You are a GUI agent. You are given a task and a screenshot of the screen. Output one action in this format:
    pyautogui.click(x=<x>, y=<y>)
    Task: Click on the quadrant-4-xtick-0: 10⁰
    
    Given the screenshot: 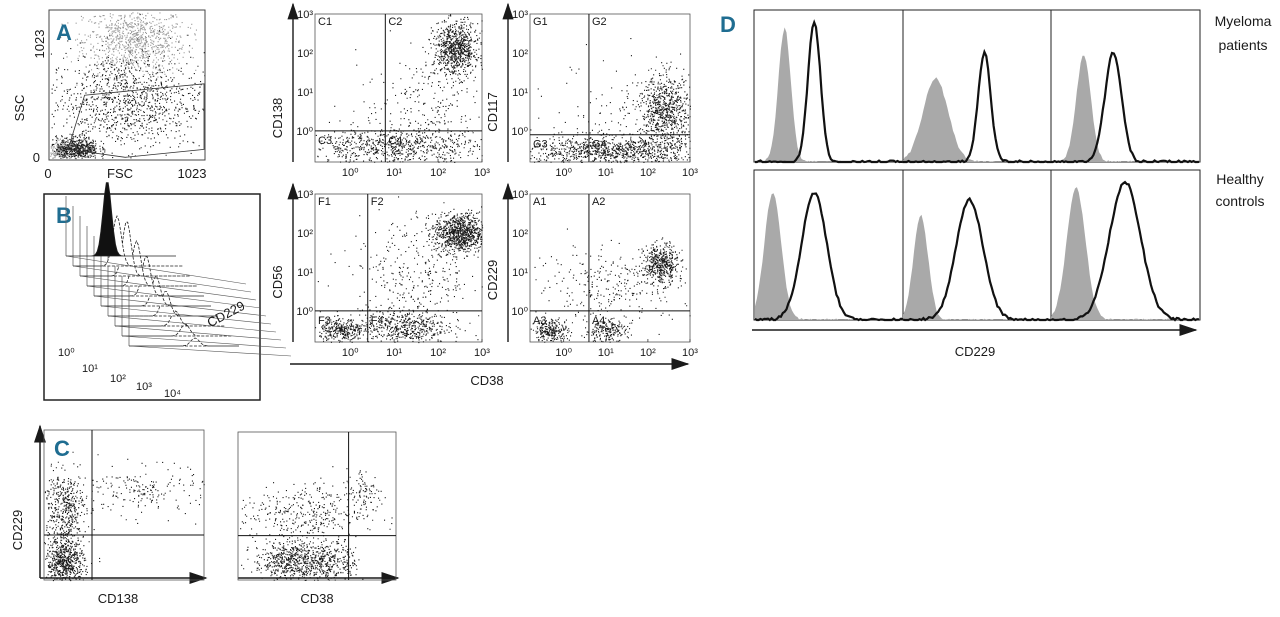 What is the action you would take?
    pyautogui.click(x=563, y=353)
    